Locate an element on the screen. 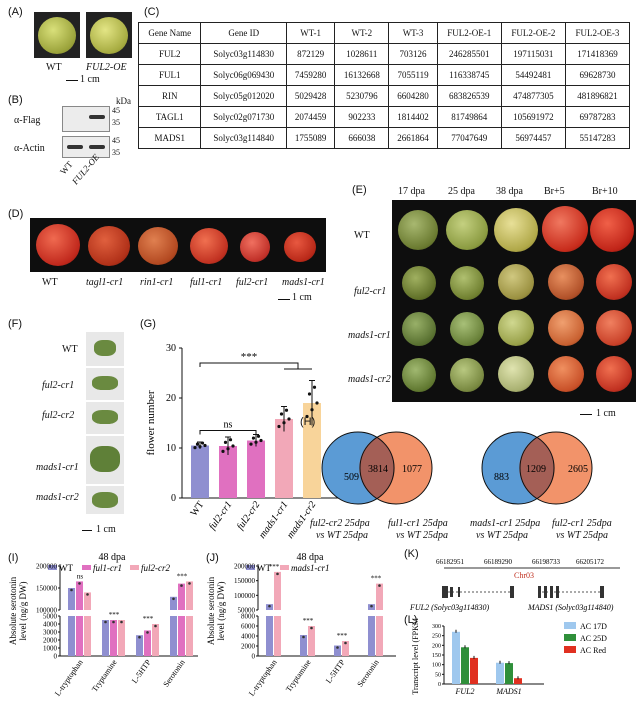 The image size is (638, 701). panel-g-label: (G) is located at coordinates (148, 324).